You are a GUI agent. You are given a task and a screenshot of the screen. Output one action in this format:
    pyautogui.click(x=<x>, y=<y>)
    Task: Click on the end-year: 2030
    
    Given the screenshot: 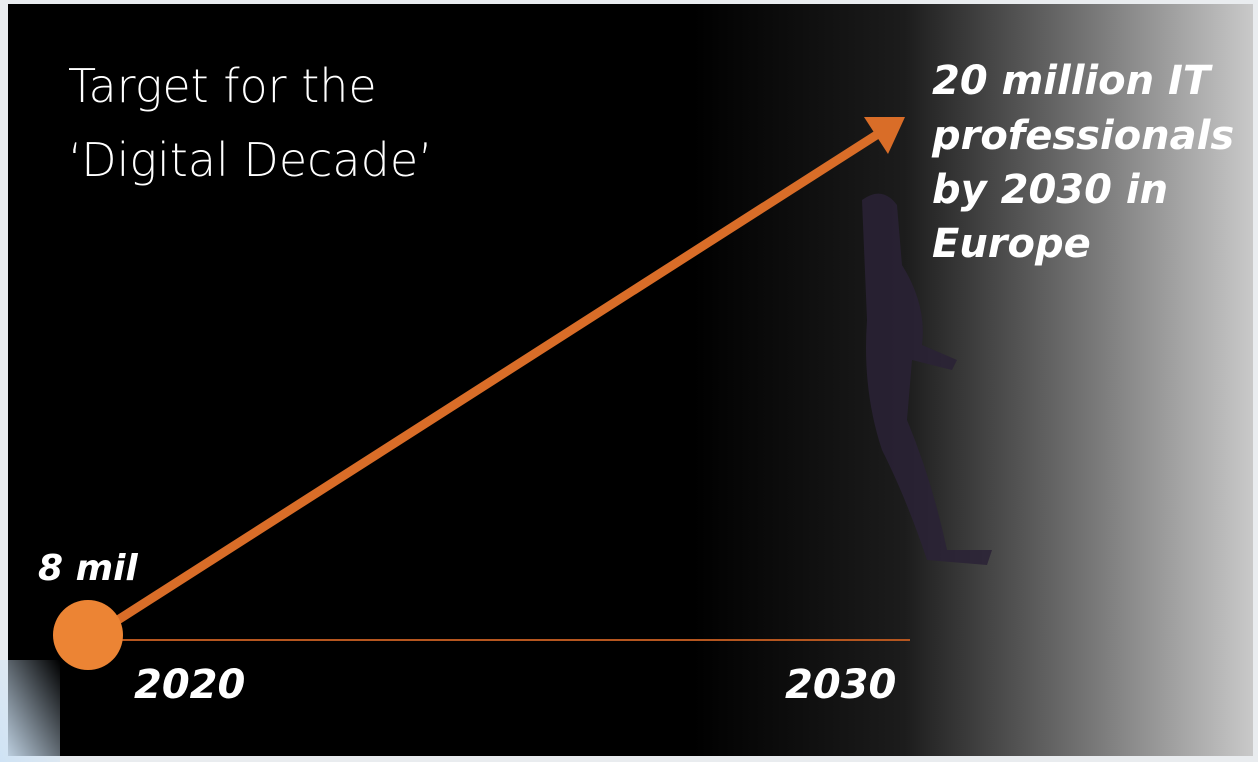 What is the action you would take?
    pyautogui.click(x=840, y=685)
    